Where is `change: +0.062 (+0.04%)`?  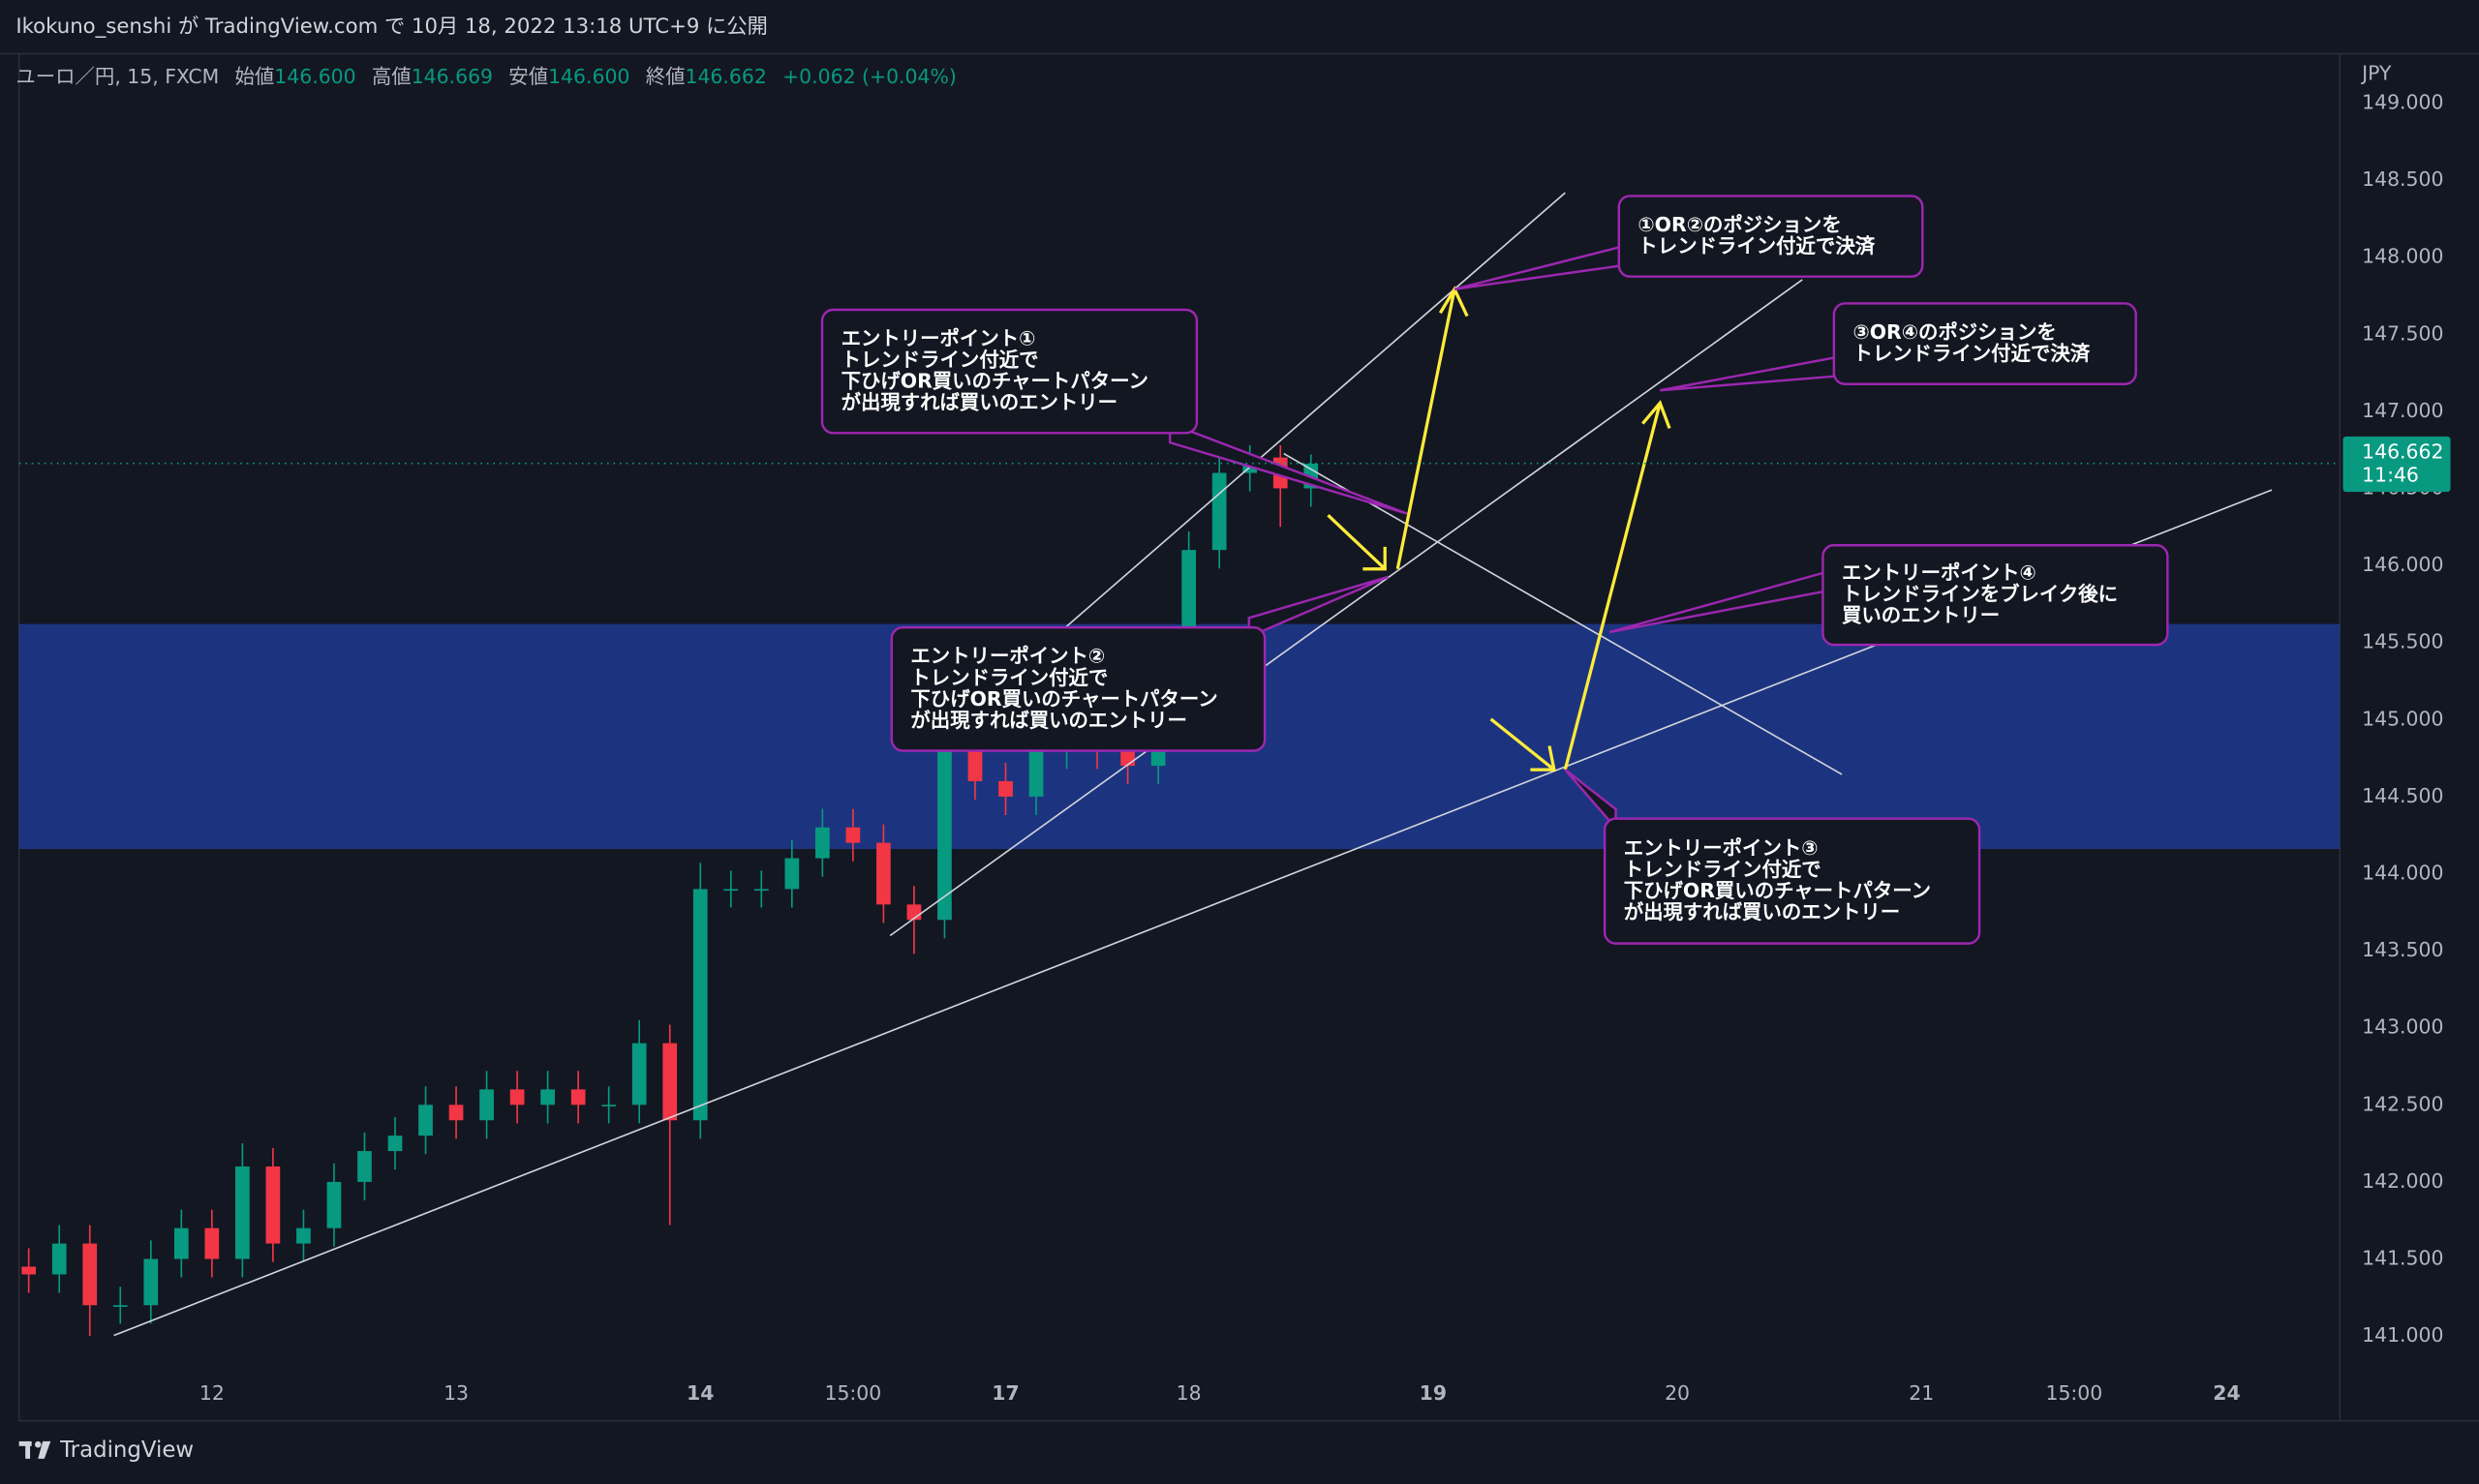 change: +0.062 (+0.04%) is located at coordinates (869, 76).